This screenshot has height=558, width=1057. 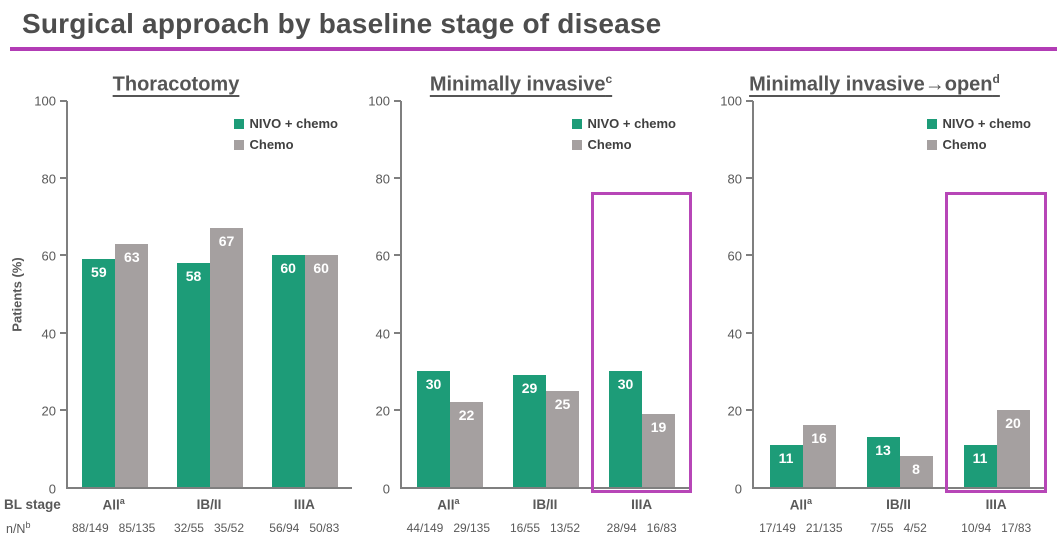 What do you see at coordinates (99, 373) in the screenshot?
I see `bar-nivo-chemo: 59` at bounding box center [99, 373].